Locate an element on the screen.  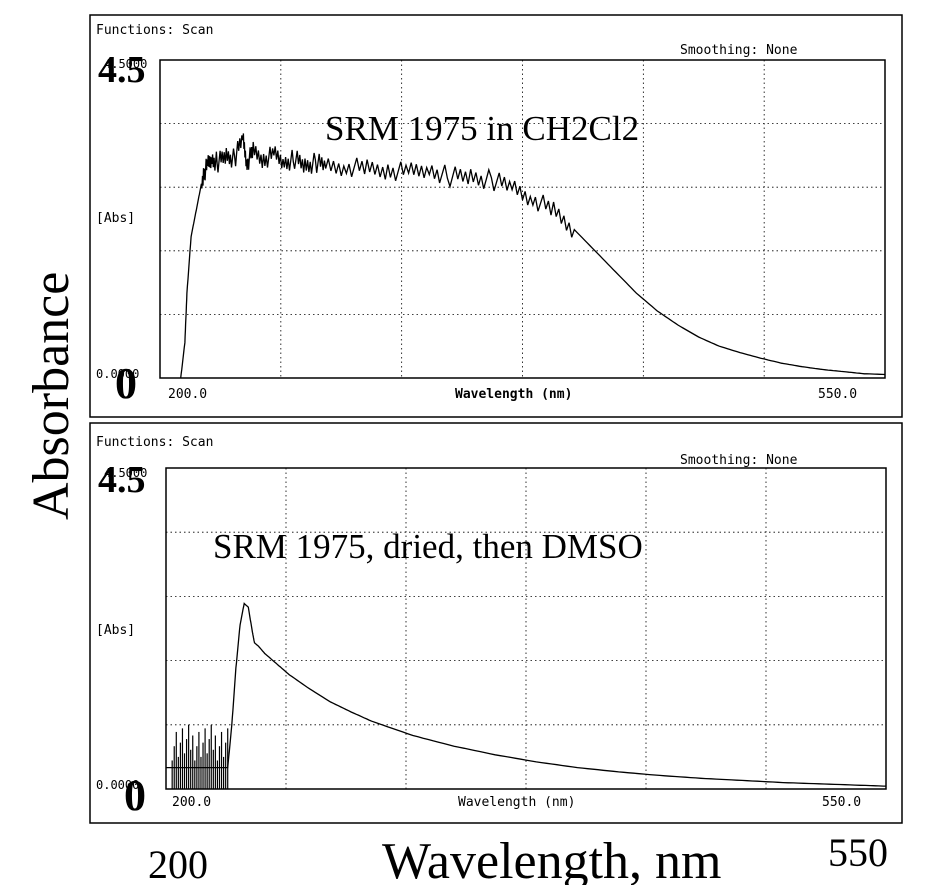
top-xlabel: Wavelength (nm) is located at coordinates (513, 394).